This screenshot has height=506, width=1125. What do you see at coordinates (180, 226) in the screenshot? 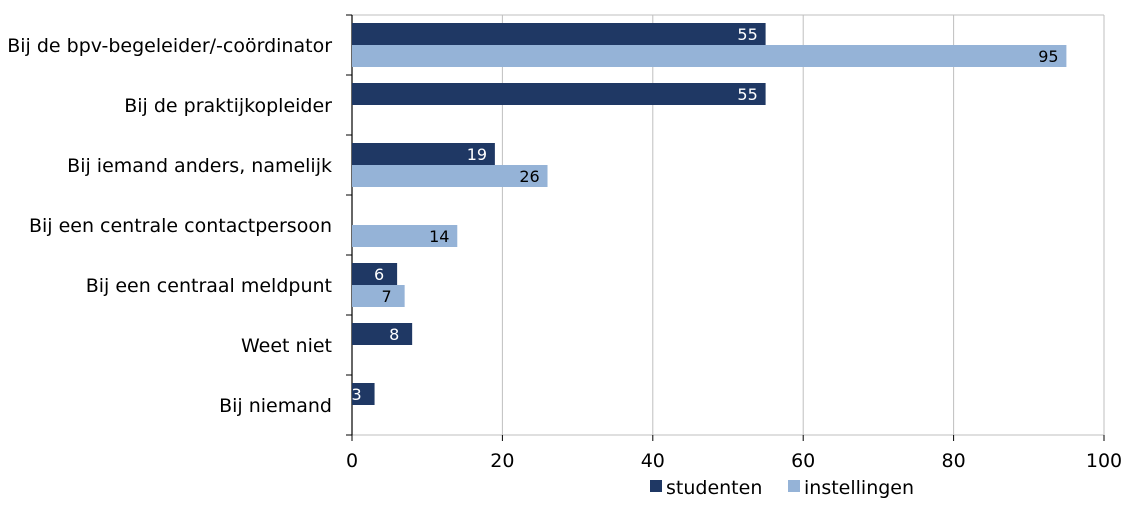
I see `category-label: Bij een centrale contactpersoon` at bounding box center [180, 226].